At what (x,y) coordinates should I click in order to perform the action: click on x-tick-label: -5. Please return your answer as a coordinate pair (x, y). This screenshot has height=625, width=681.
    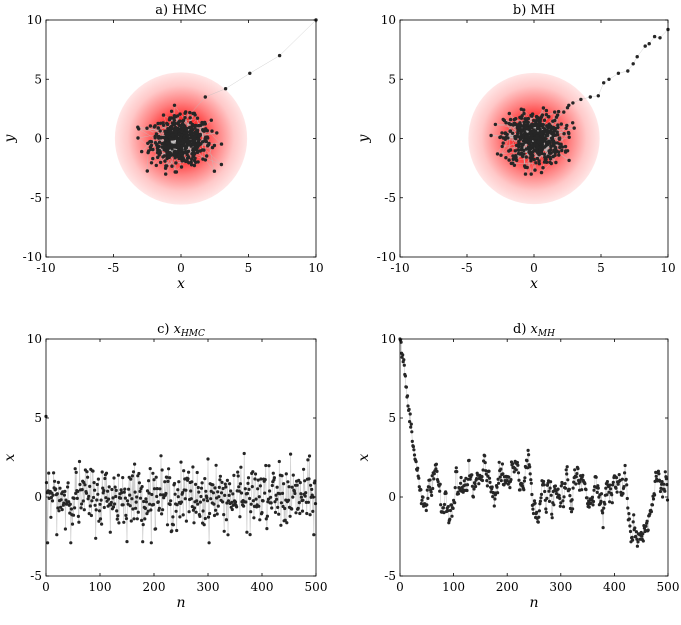
    Looking at the image, I should click on (467, 268).